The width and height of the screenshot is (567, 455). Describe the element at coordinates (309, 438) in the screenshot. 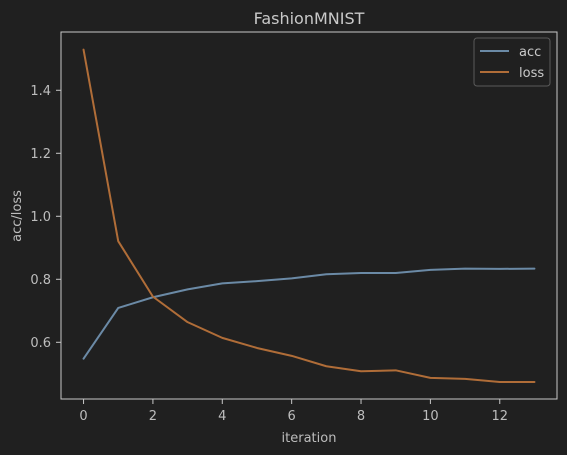

I see `x-axis-label: iteration` at that location.